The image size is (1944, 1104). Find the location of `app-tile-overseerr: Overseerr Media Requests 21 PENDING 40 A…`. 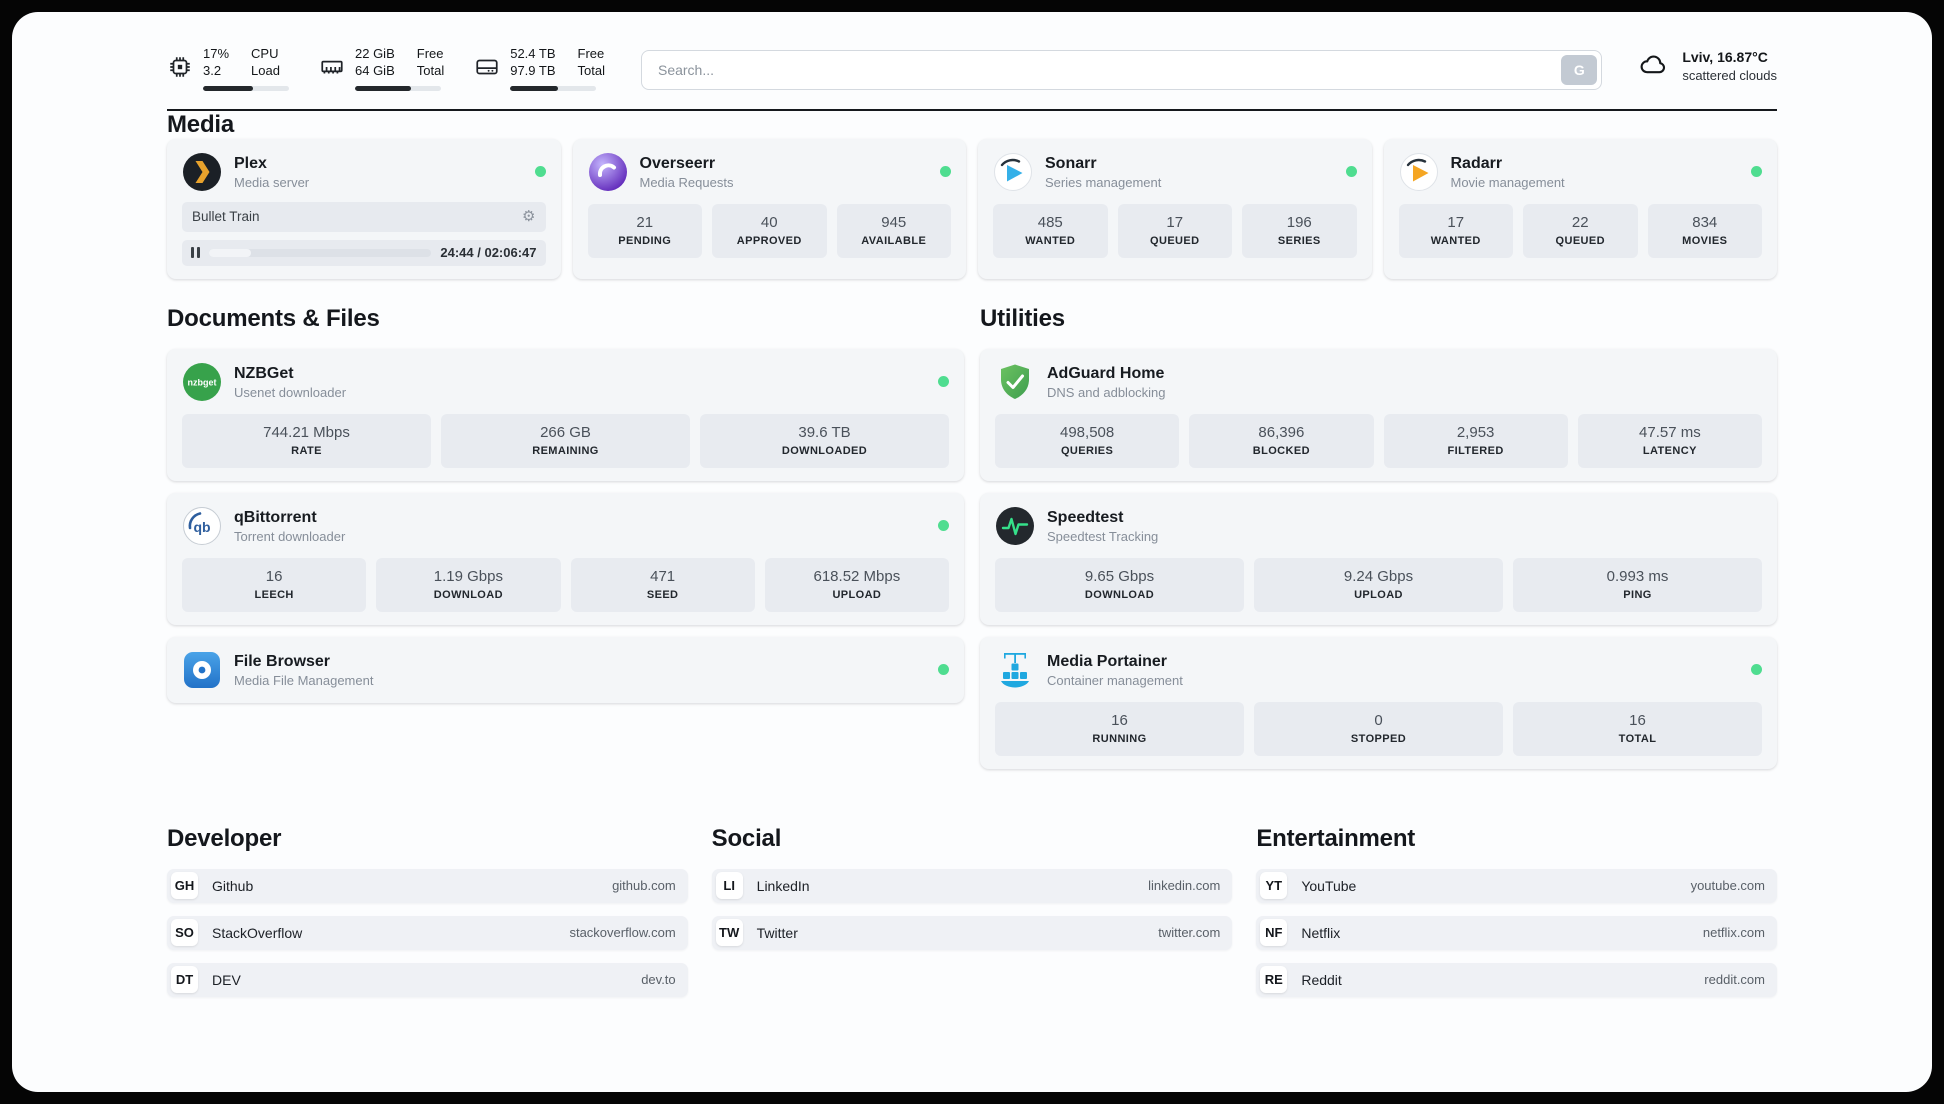

app-tile-overseerr: Overseerr Media Requests 21 PENDING 40 A… is located at coordinates (769, 208).